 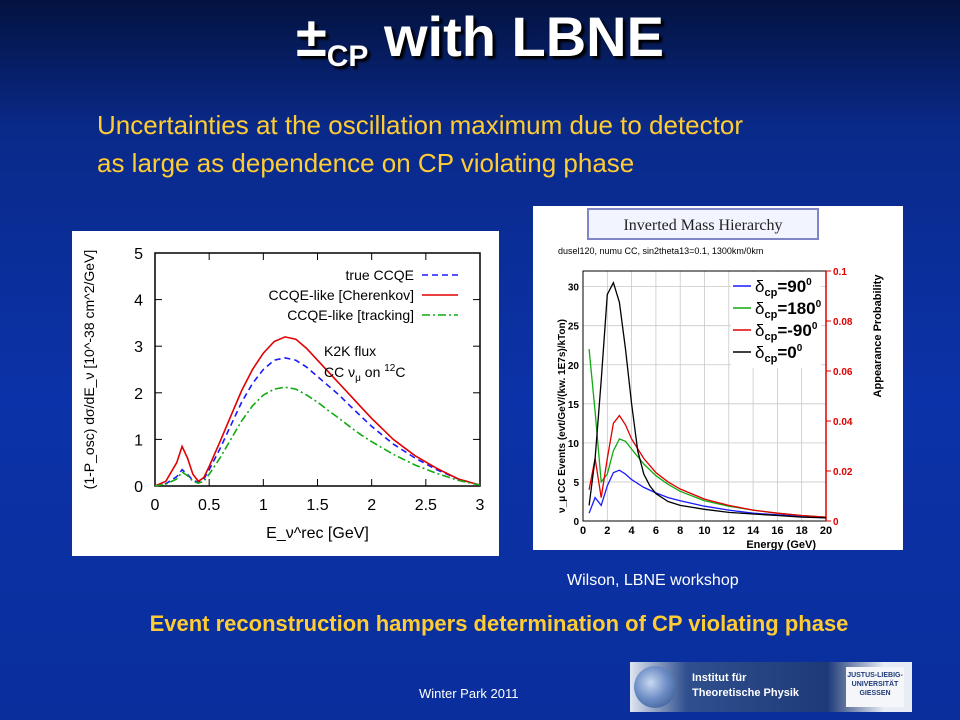 What do you see at coordinates (576, 483) in the screenshot?
I see `y-tick-label-1: 5` at bounding box center [576, 483].